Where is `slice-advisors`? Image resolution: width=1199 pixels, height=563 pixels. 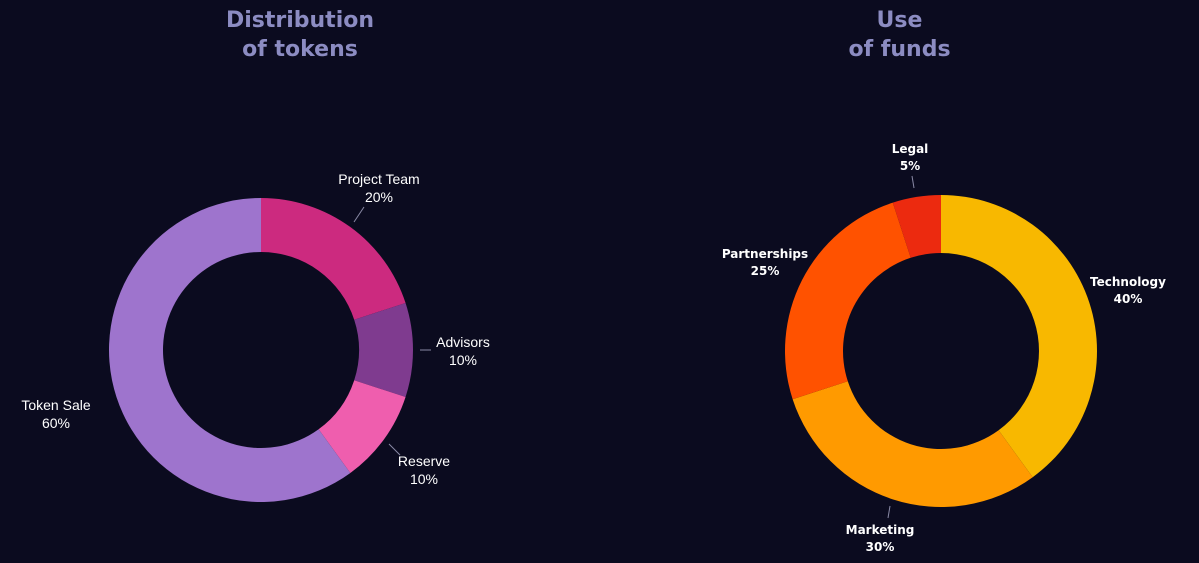
slice-advisors is located at coordinates (383, 350).